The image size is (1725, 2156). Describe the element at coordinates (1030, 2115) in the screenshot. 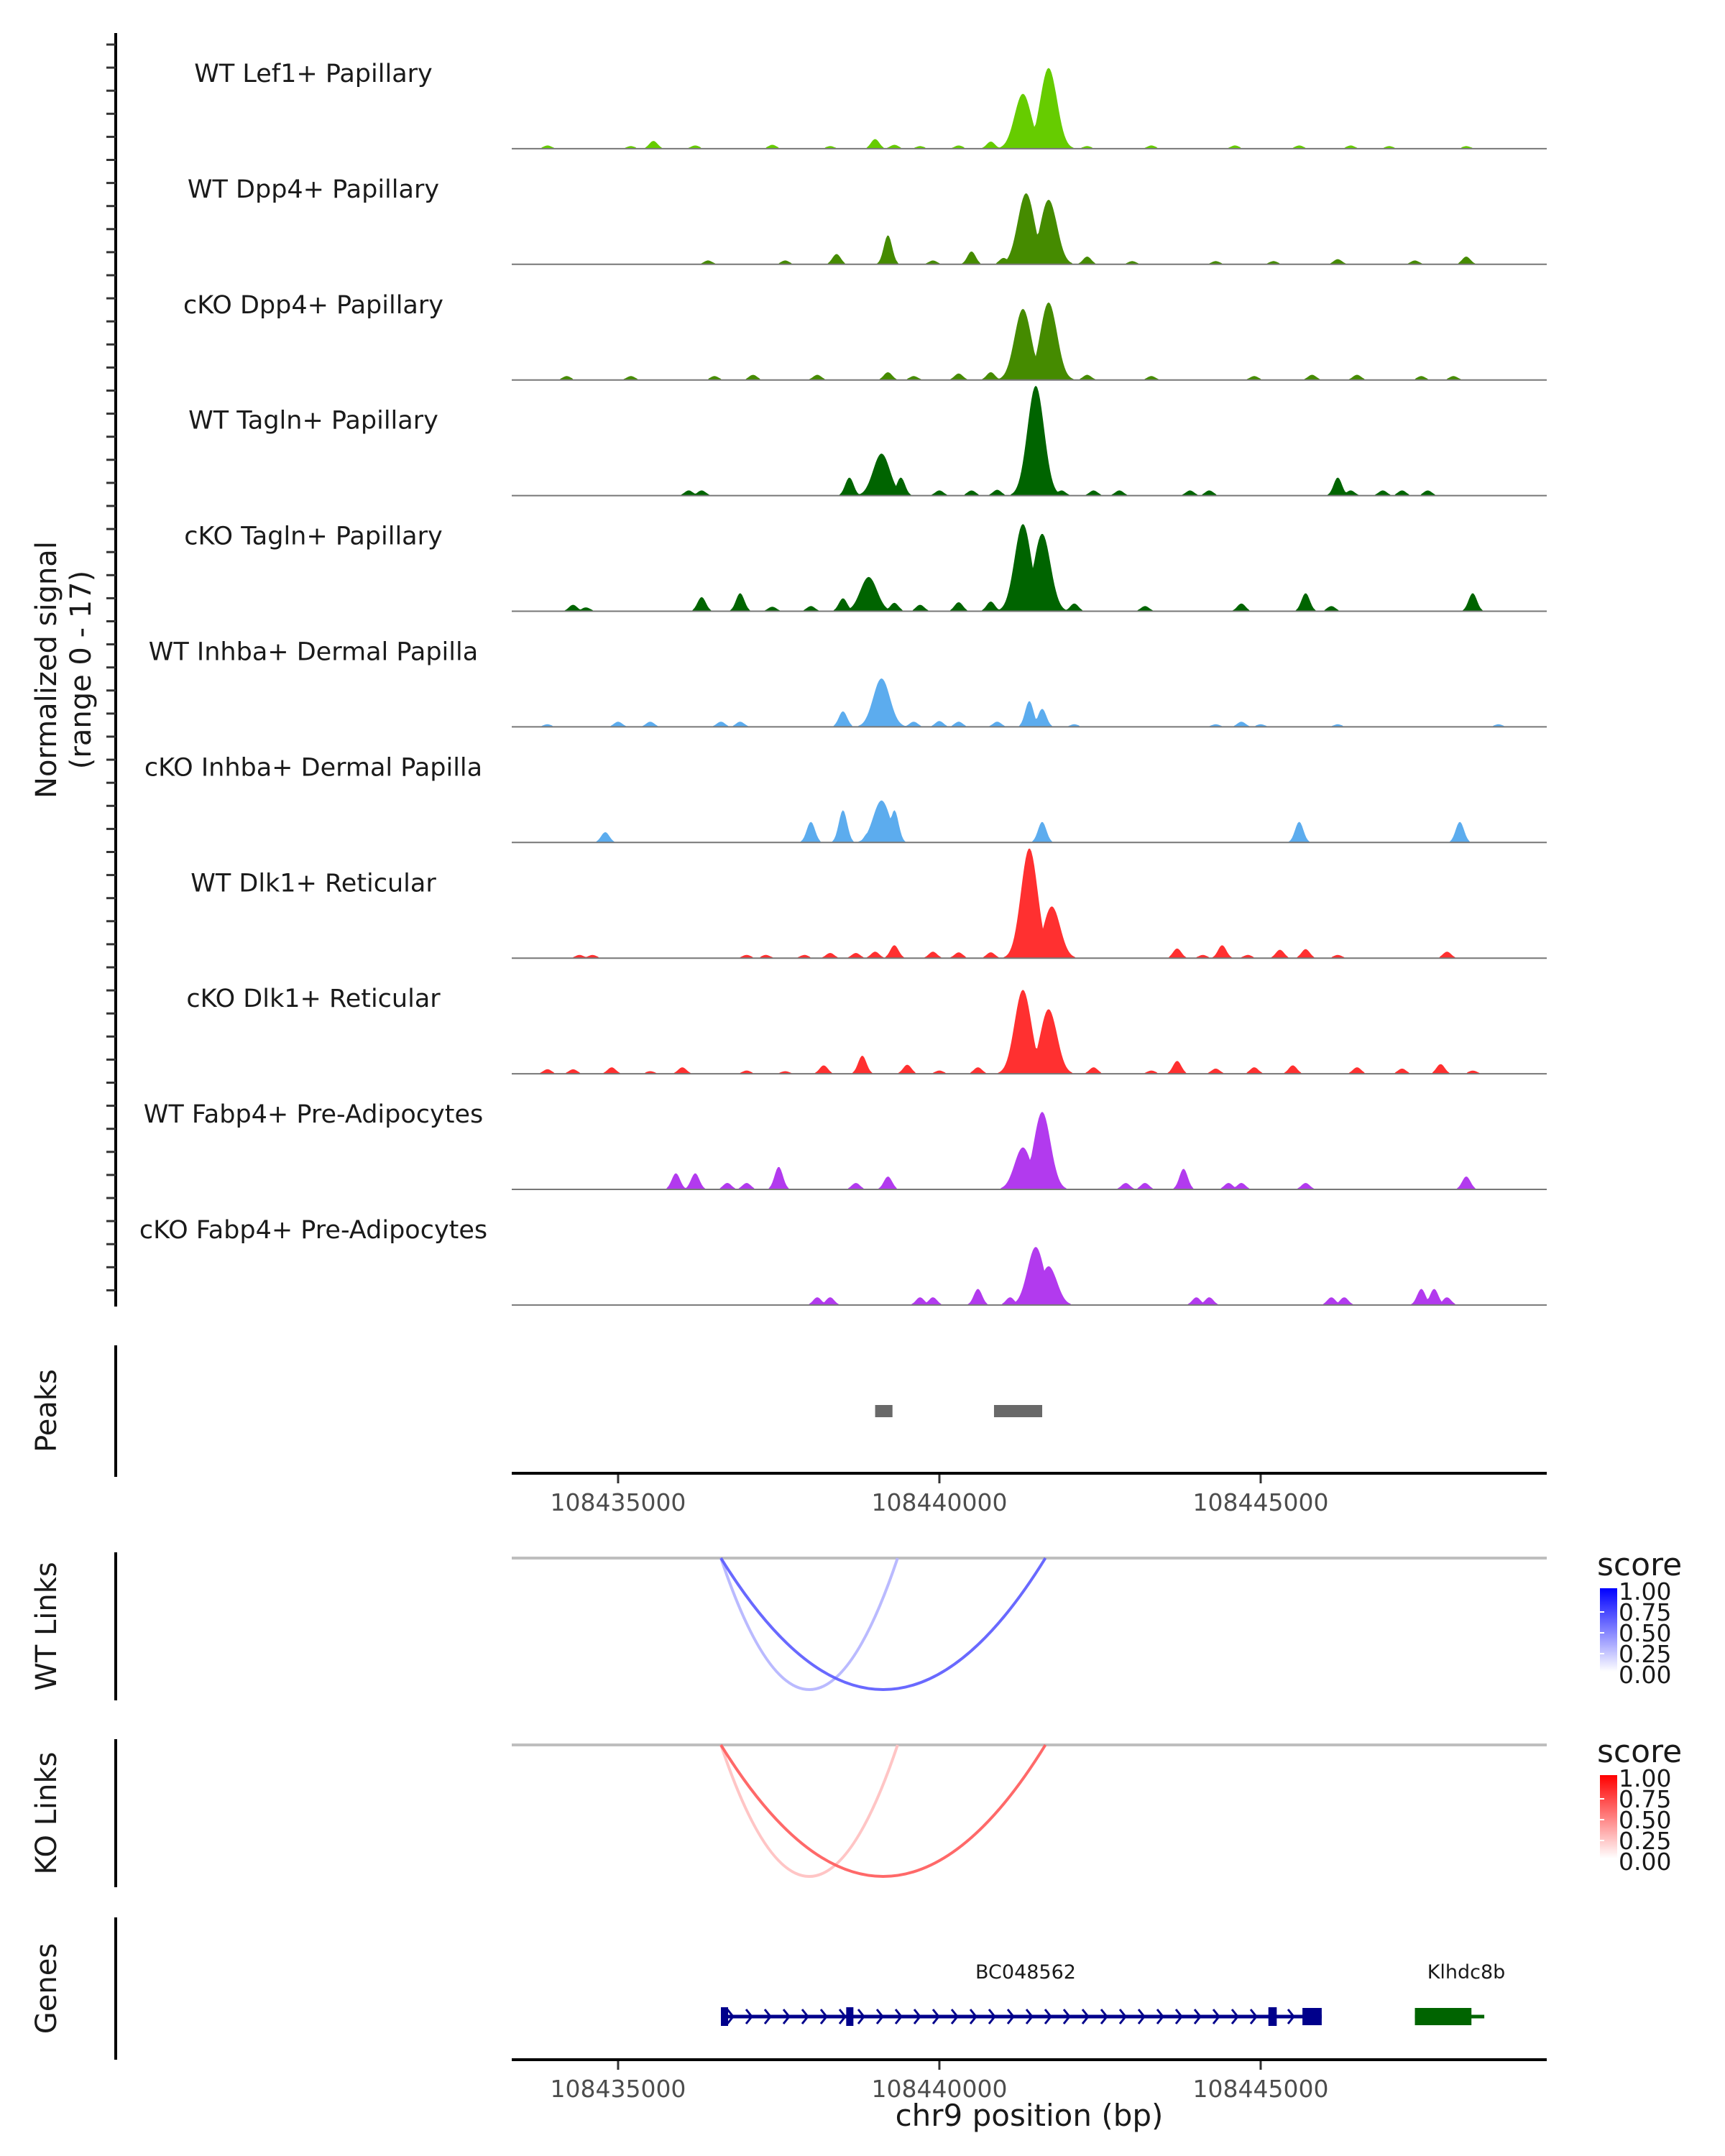

I see `x-axis-title: chr9 position (bp)` at that location.